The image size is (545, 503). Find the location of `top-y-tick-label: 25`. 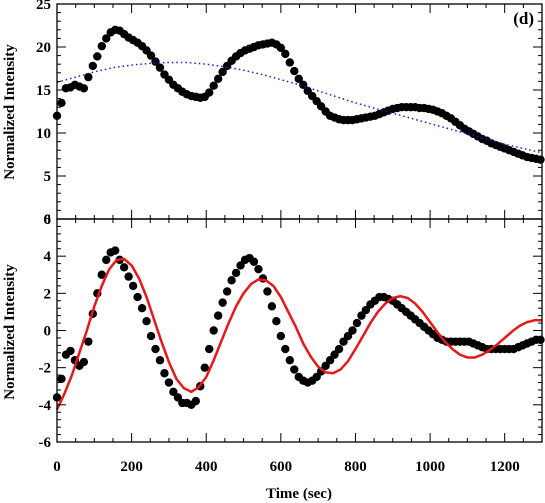

top-y-tick-label: 25 is located at coordinates (43, 6).